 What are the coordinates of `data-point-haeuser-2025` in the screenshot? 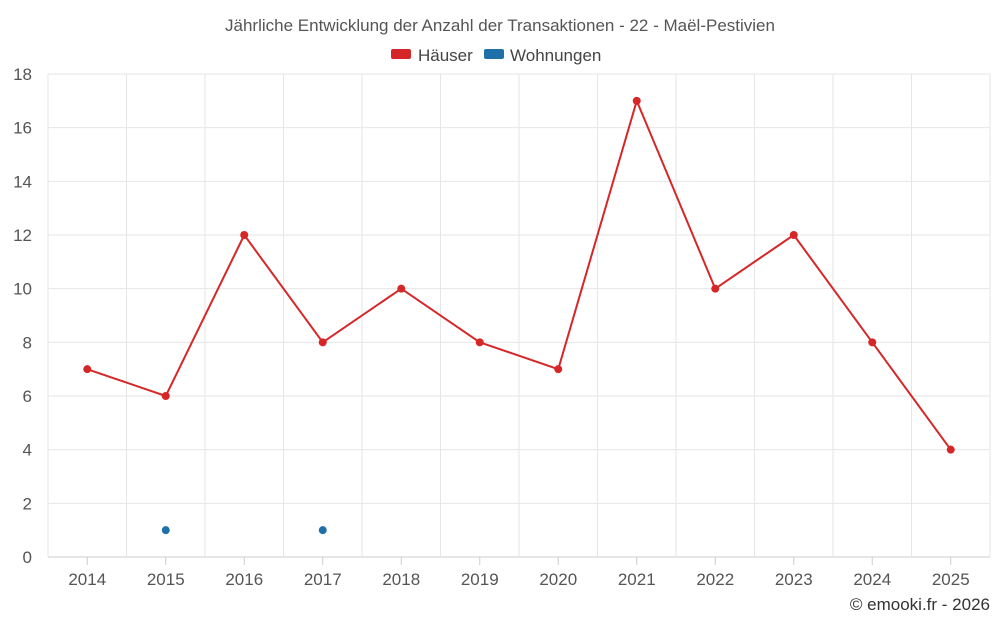 It's located at (950, 449).